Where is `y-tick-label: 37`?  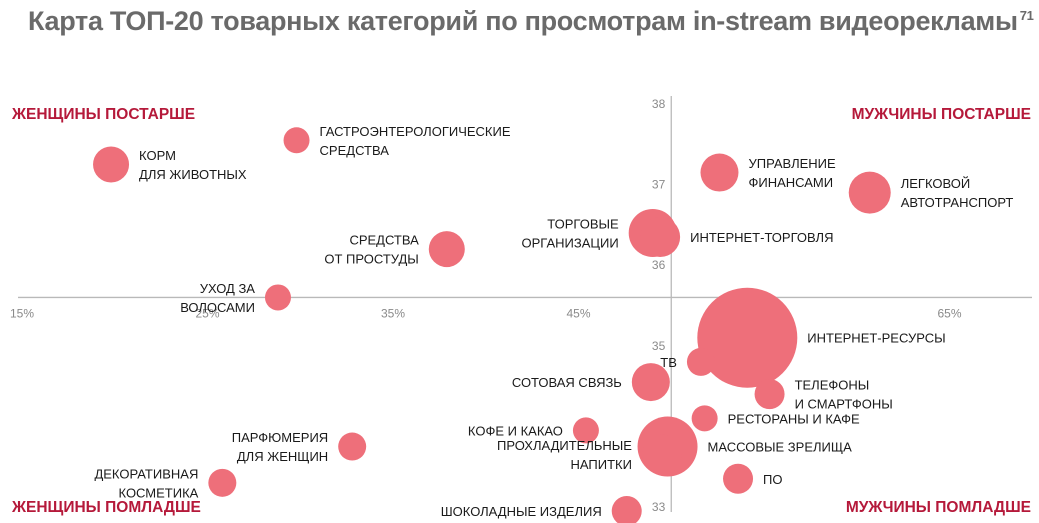
y-tick-label: 37 is located at coordinates (659, 185).